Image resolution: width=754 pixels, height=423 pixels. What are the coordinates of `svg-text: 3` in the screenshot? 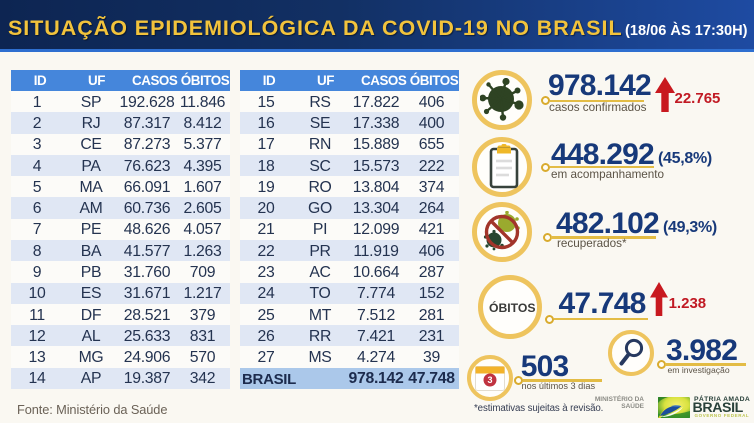 It's located at (489, 380).